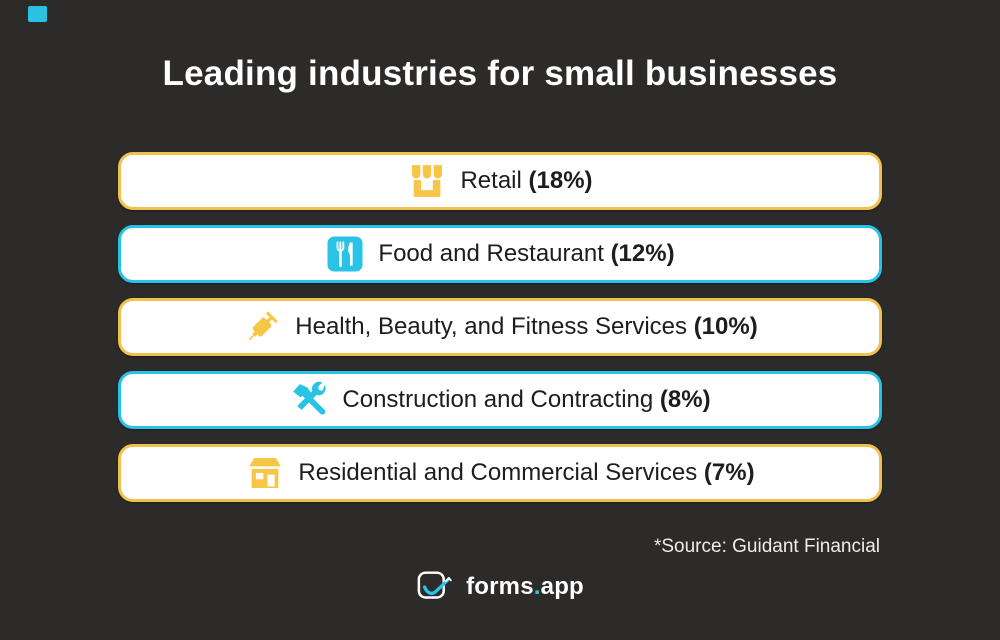  I want to click on teal-corner-square, so click(37, 14).